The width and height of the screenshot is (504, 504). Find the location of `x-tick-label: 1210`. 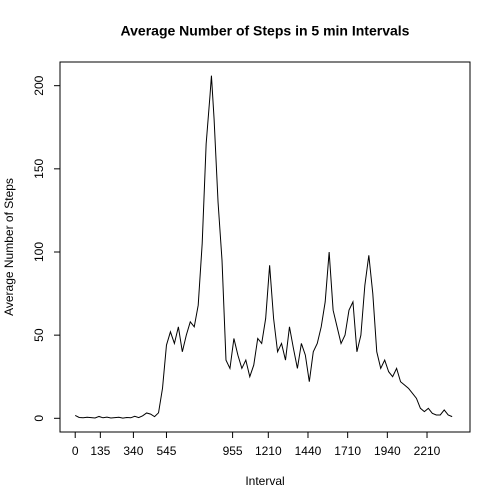

x-tick-label: 1210 is located at coordinates (268, 451).